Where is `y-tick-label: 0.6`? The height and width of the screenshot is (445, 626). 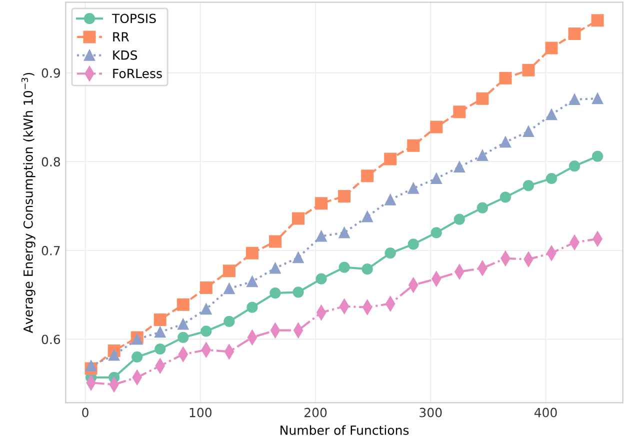
y-tick-label: 0.6 is located at coordinates (51, 339).